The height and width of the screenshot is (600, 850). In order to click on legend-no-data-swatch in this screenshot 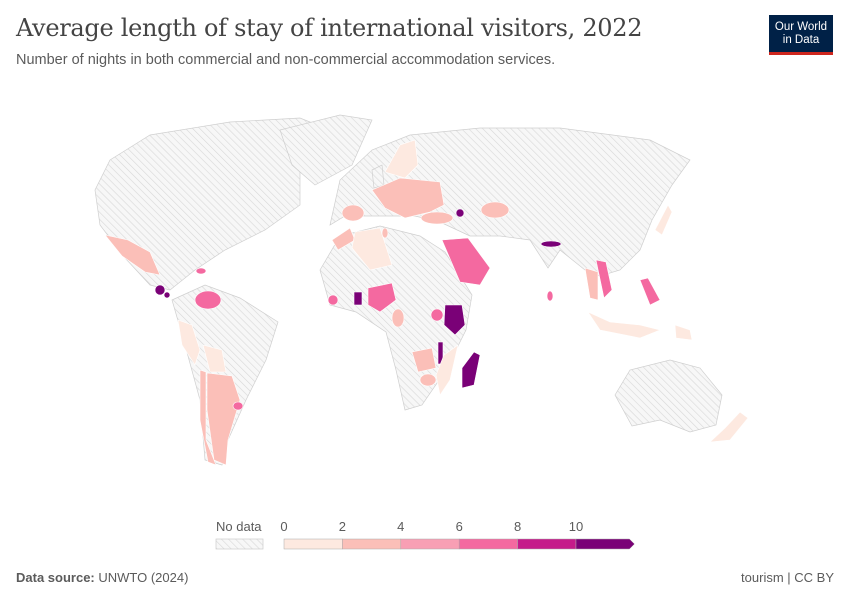, I will do `click(239, 544)`.